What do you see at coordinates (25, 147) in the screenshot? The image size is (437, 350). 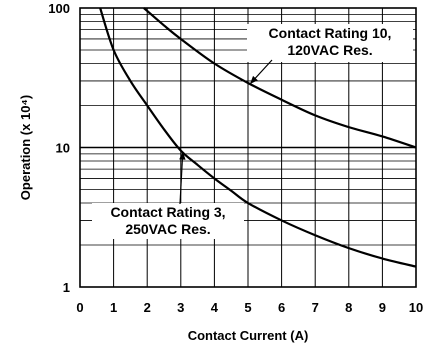 I see `y-axis-label: Operation (x 10⁴)` at bounding box center [25, 147].